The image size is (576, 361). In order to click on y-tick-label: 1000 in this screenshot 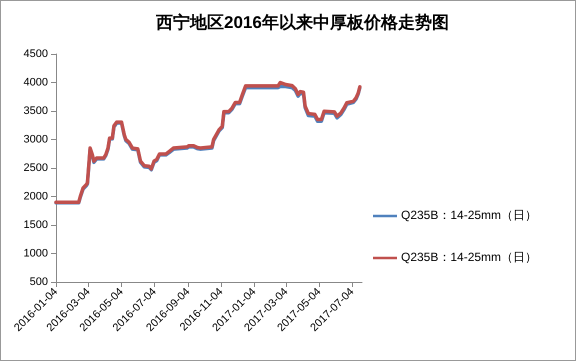, I will do `click(36, 254)`.